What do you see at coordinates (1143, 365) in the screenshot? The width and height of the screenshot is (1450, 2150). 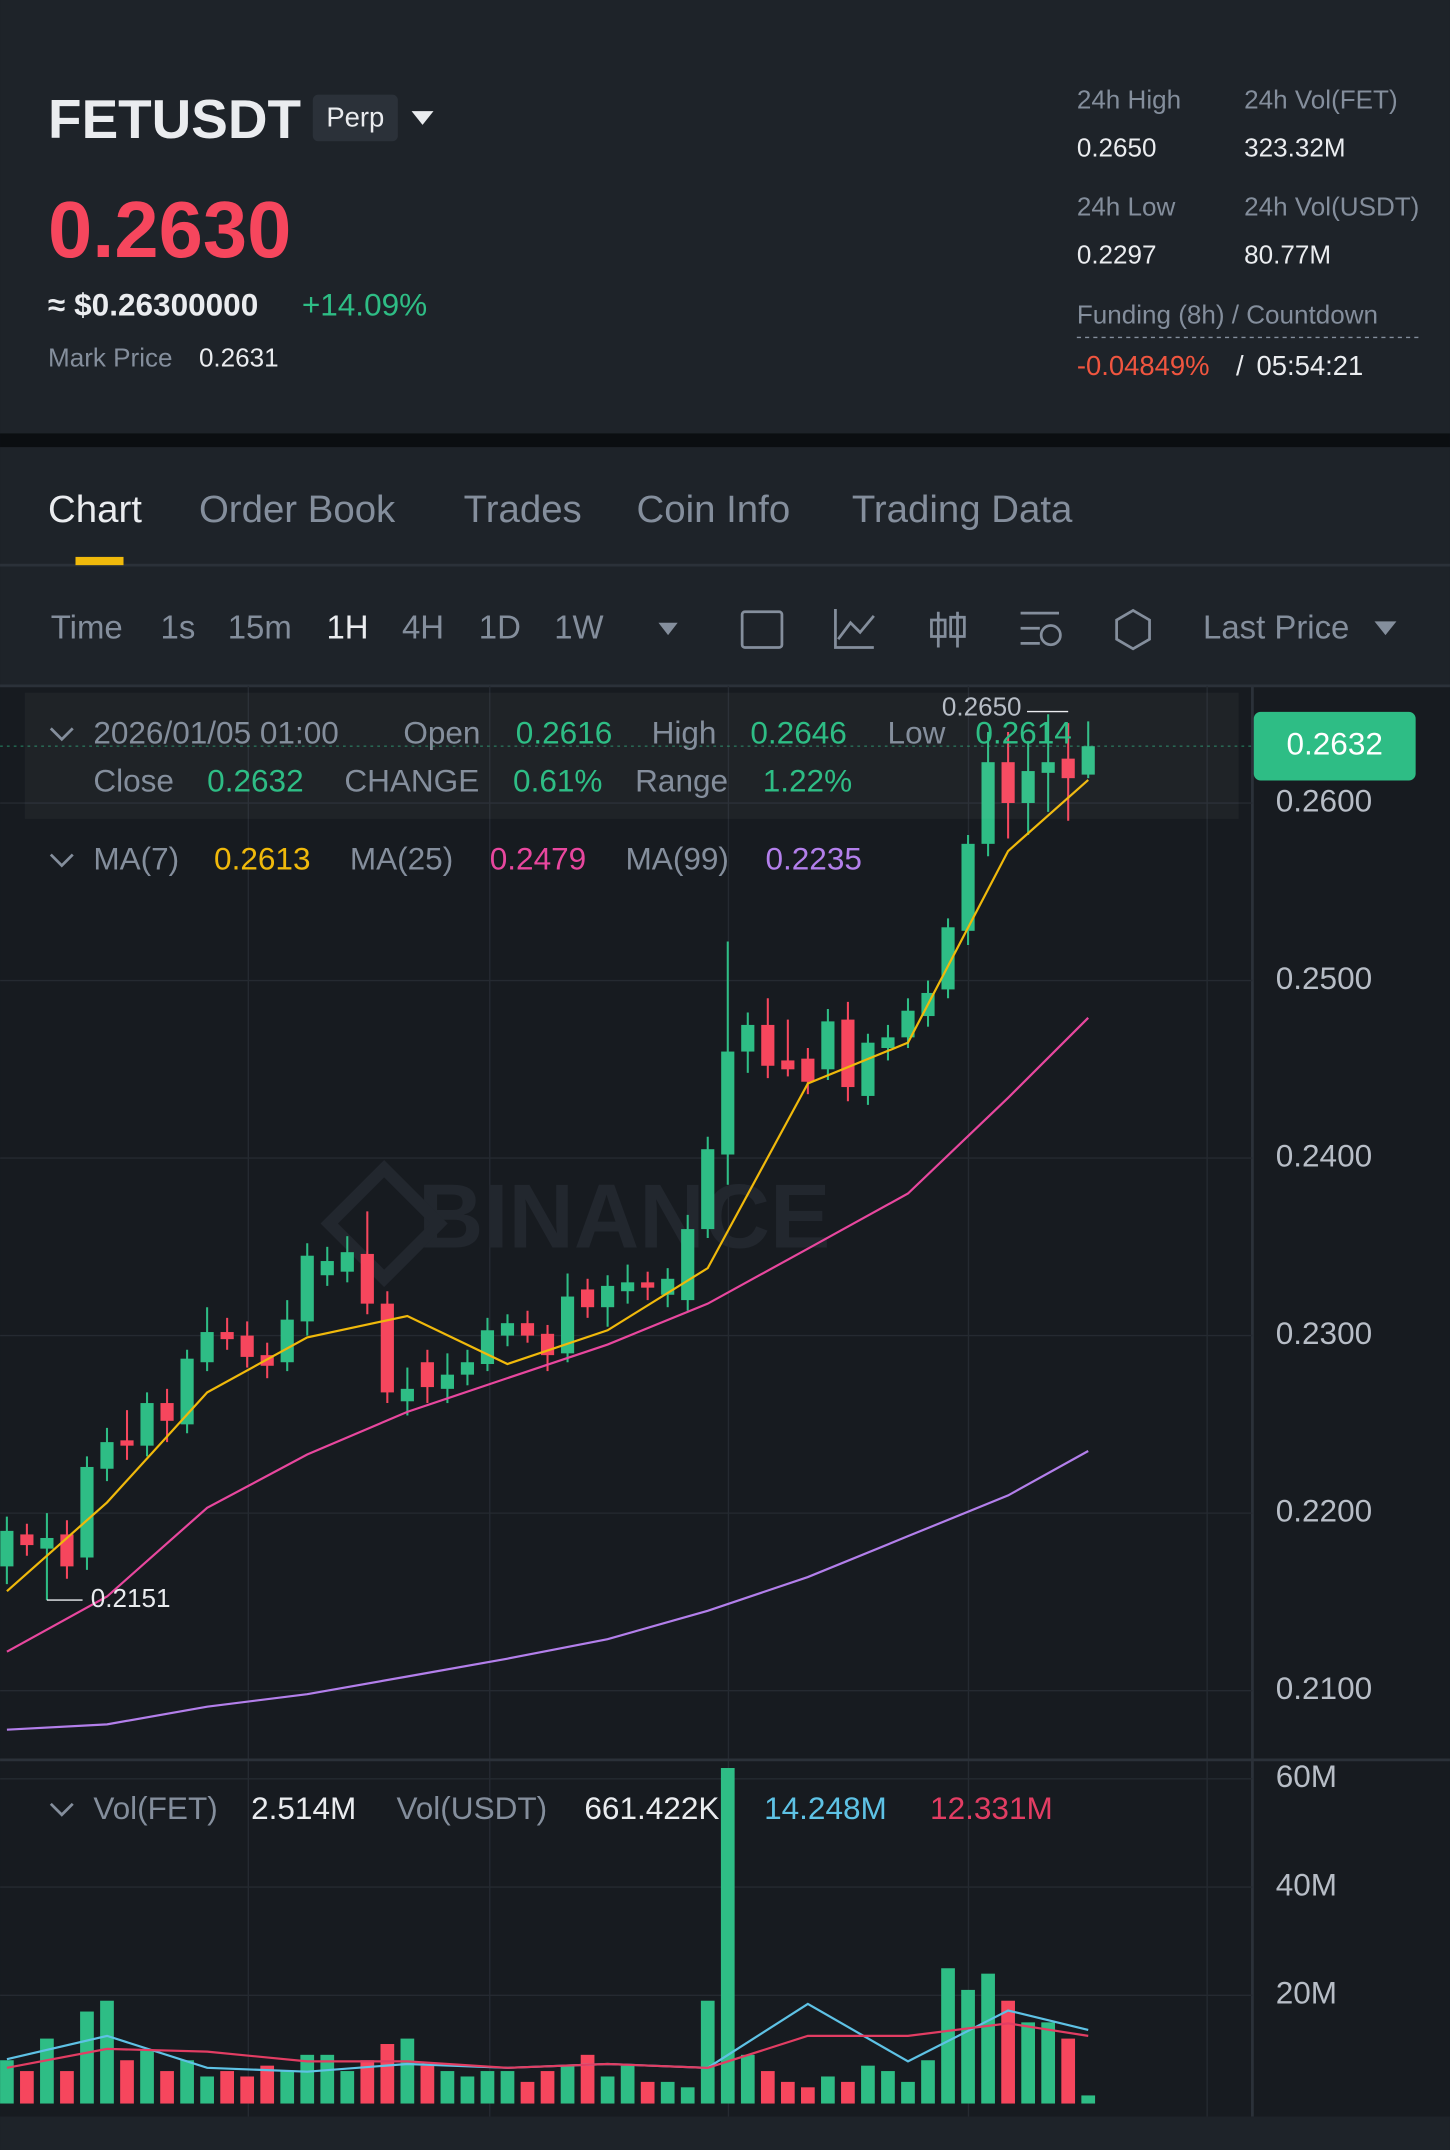 I see `funding-rate: -0.04849%` at bounding box center [1143, 365].